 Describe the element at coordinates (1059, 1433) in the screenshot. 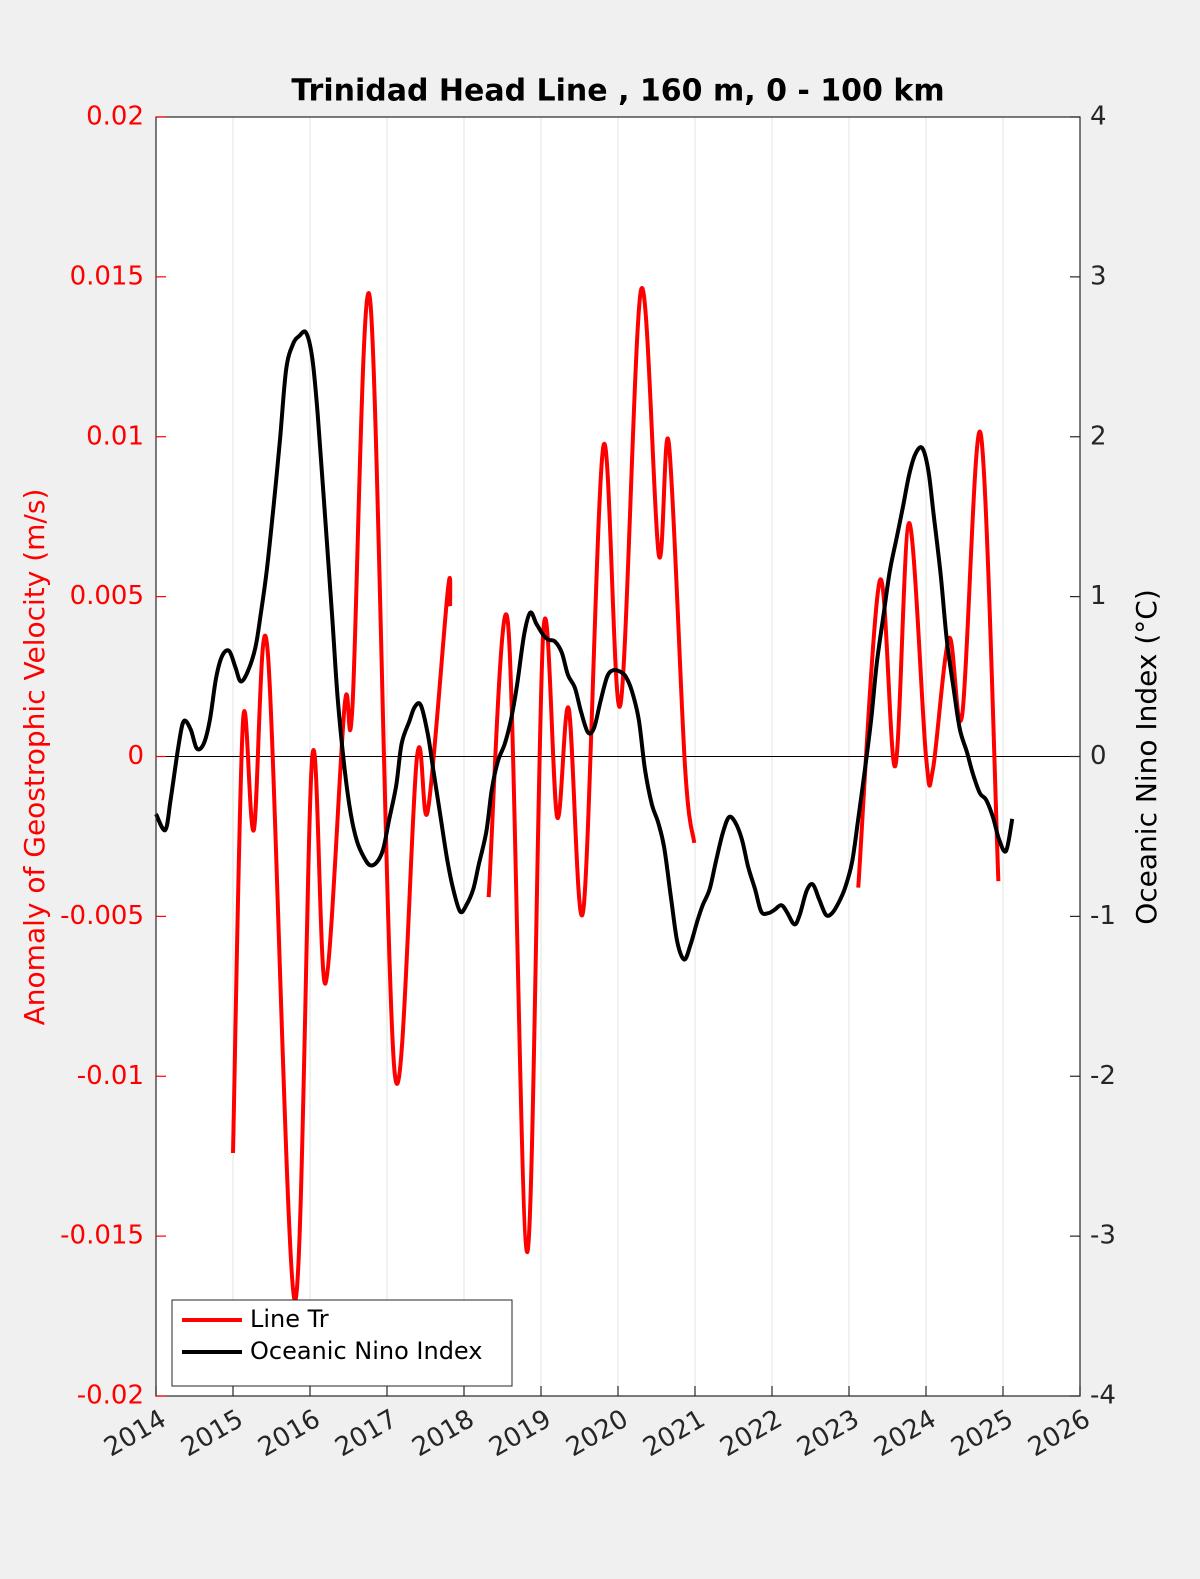

I see `x-tick-label: 2026` at that location.